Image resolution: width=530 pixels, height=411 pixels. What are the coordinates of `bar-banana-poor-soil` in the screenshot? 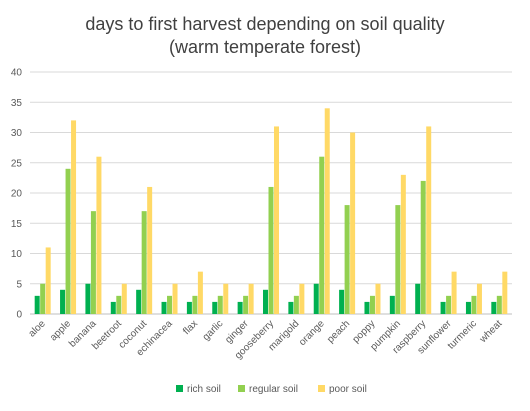 It's located at (99, 235).